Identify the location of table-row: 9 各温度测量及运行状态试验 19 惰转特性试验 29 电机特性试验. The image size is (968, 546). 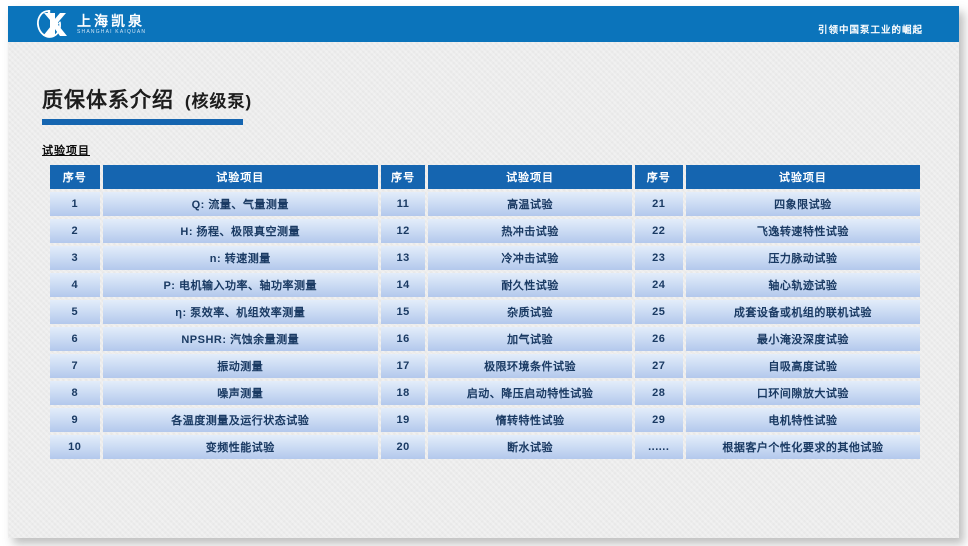
(485, 420).